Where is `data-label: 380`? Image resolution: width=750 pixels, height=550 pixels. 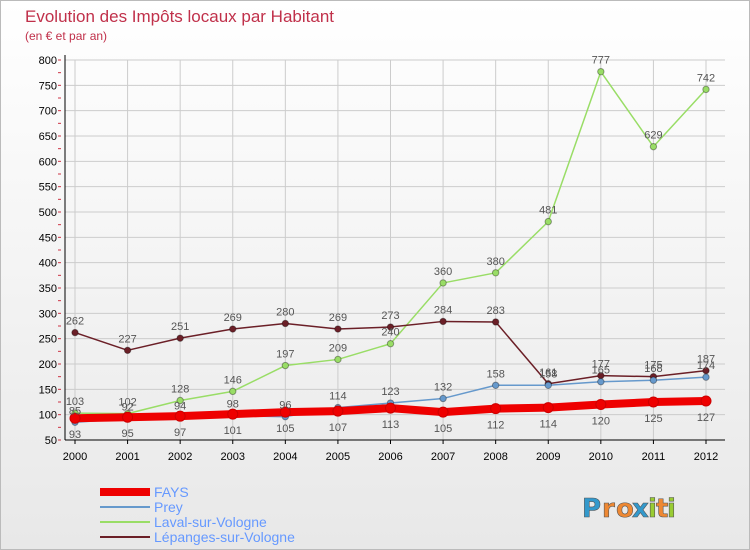
data-label: 380 is located at coordinates (495, 262).